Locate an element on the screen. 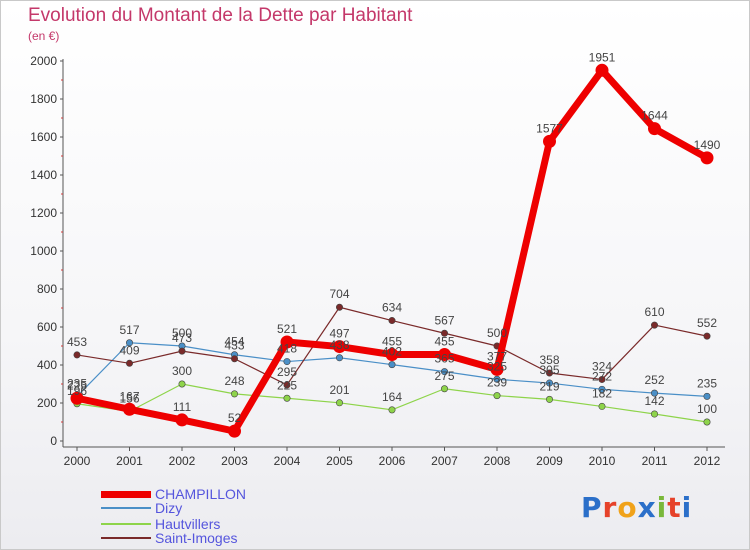 The height and width of the screenshot is (550, 750). data-label: 1951 is located at coordinates (602, 57).